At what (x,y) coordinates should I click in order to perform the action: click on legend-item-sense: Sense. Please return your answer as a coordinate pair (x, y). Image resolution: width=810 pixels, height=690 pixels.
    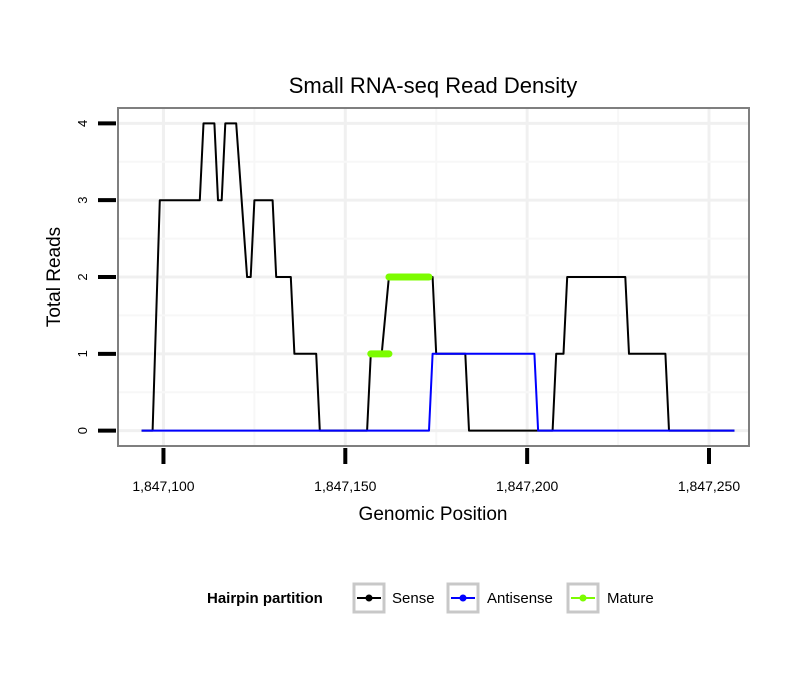
    Looking at the image, I should click on (393, 598).